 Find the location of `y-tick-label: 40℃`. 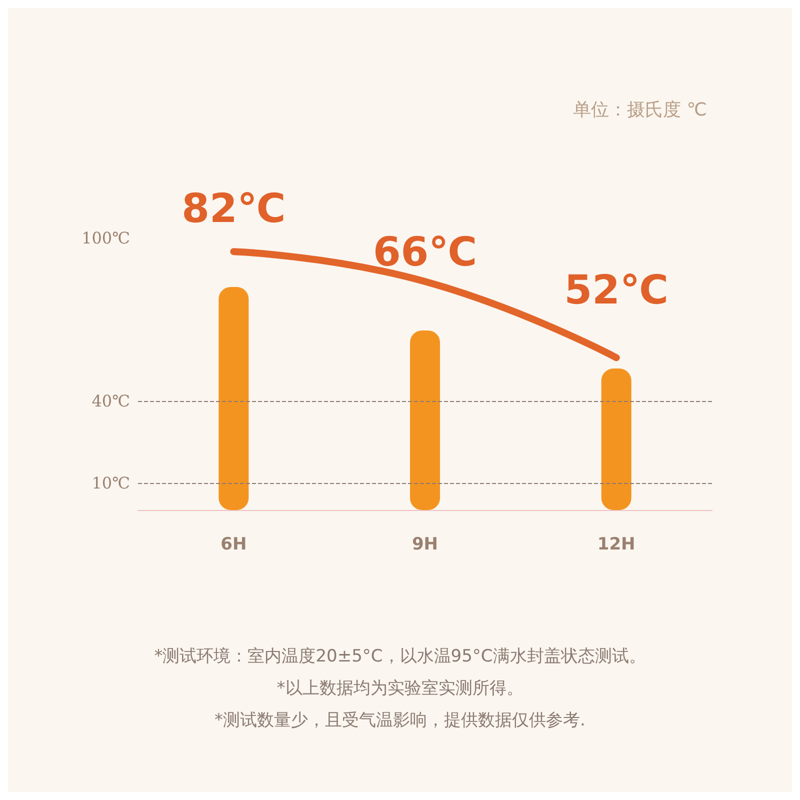

y-tick-label: 40℃ is located at coordinates (111, 401).